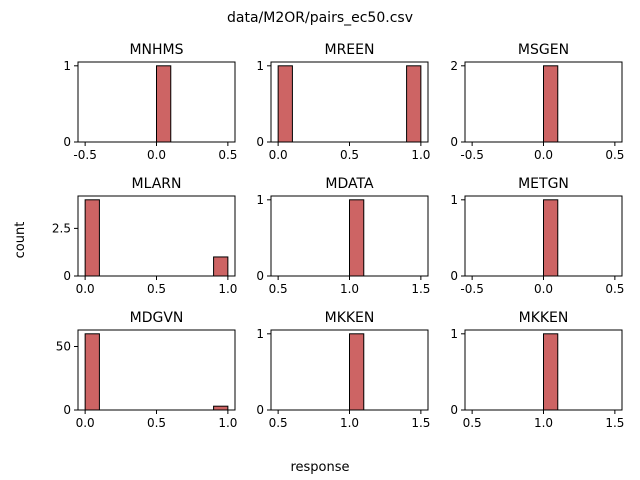 This screenshot has height=480, width=640. I want to click on y-tick-label: 2.5, so click(61, 228).